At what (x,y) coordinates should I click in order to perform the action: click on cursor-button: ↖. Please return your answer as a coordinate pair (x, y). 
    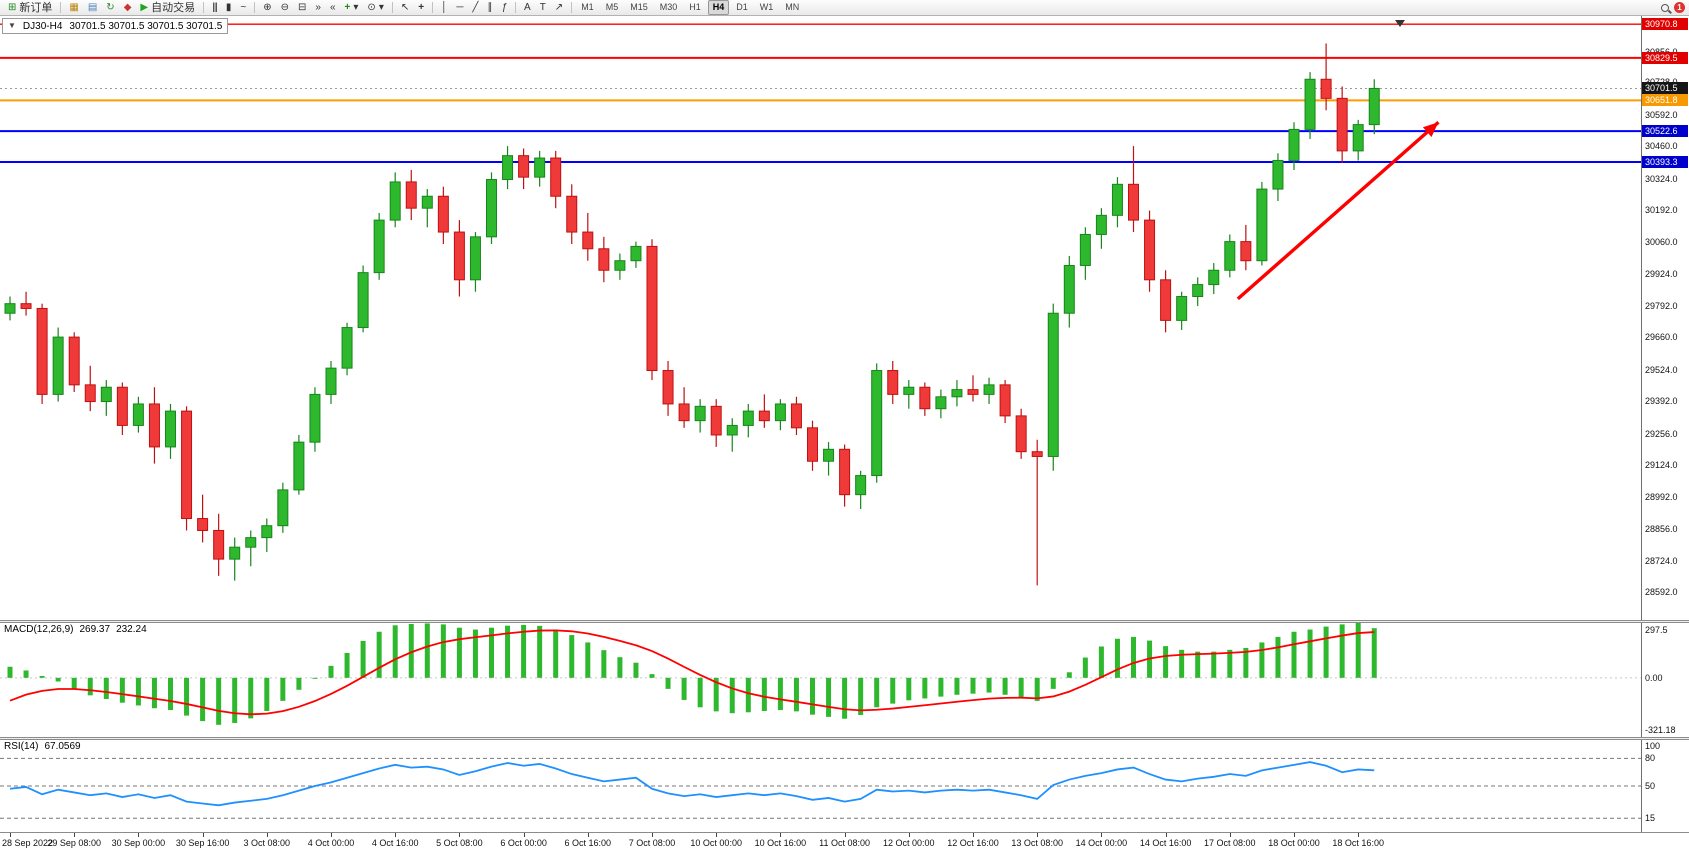
    Looking at the image, I should click on (405, 8).